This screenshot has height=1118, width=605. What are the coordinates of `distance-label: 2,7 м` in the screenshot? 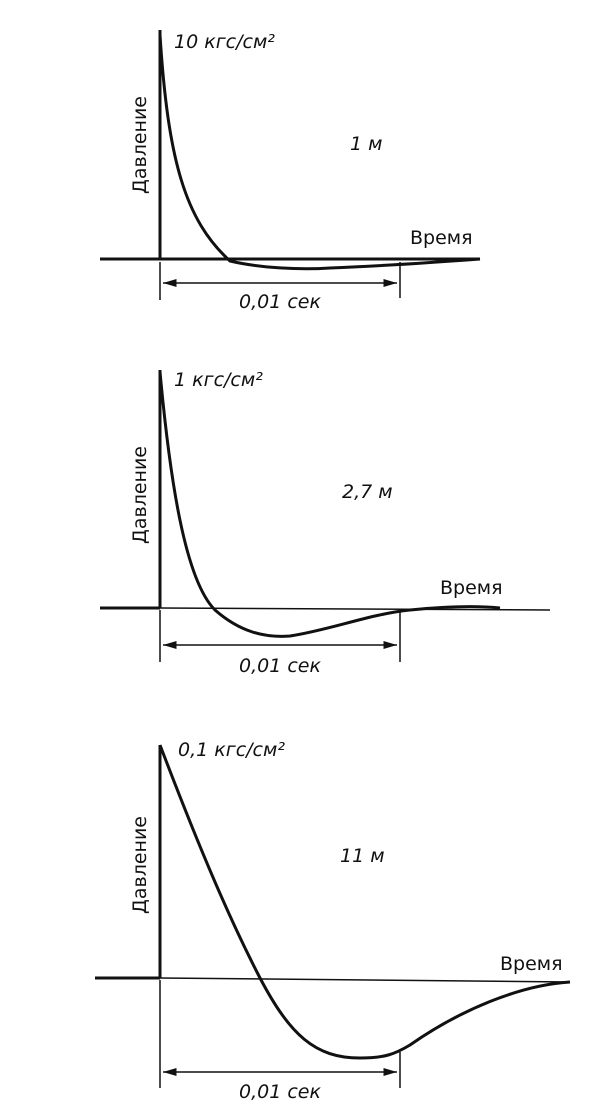 It's located at (367, 492).